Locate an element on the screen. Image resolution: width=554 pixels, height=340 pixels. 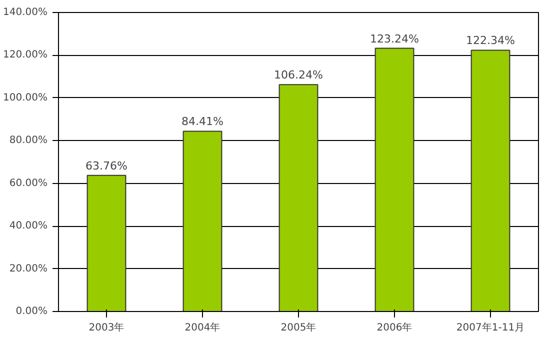
x-tick-label: 2003年 is located at coordinates (106, 328).